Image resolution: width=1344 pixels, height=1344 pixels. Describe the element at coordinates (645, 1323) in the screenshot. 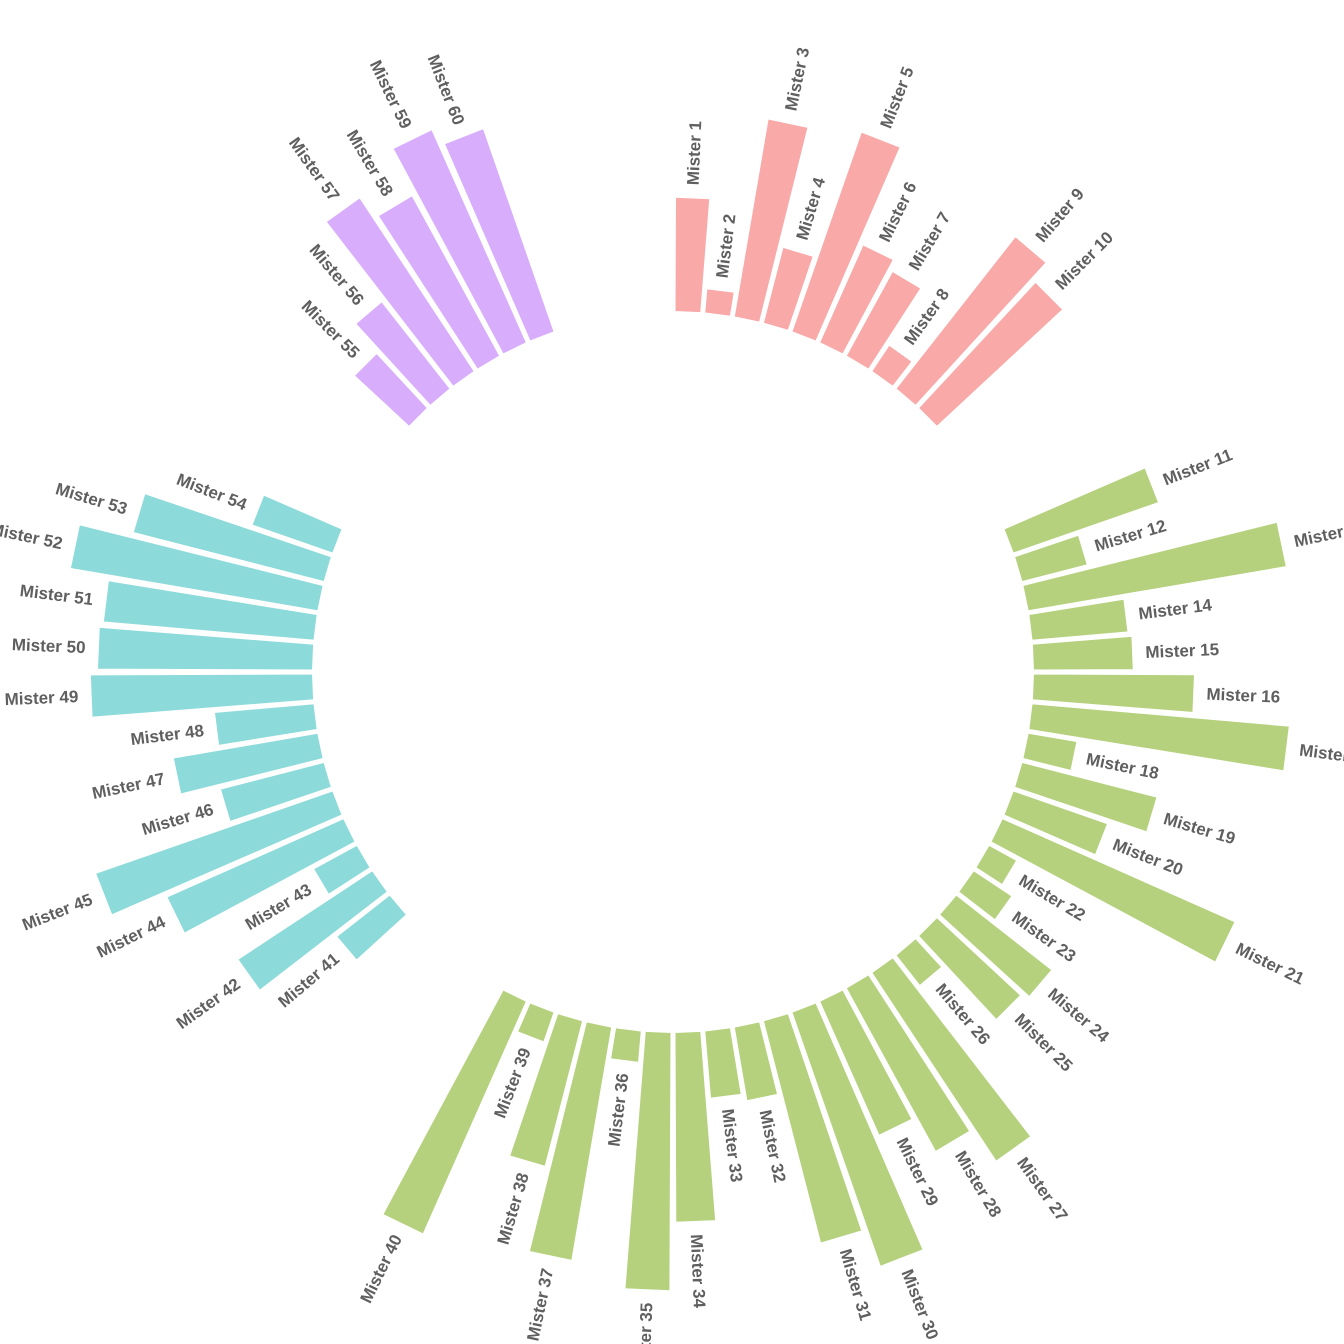

I see `bar-label-35: Mister 35` at that location.